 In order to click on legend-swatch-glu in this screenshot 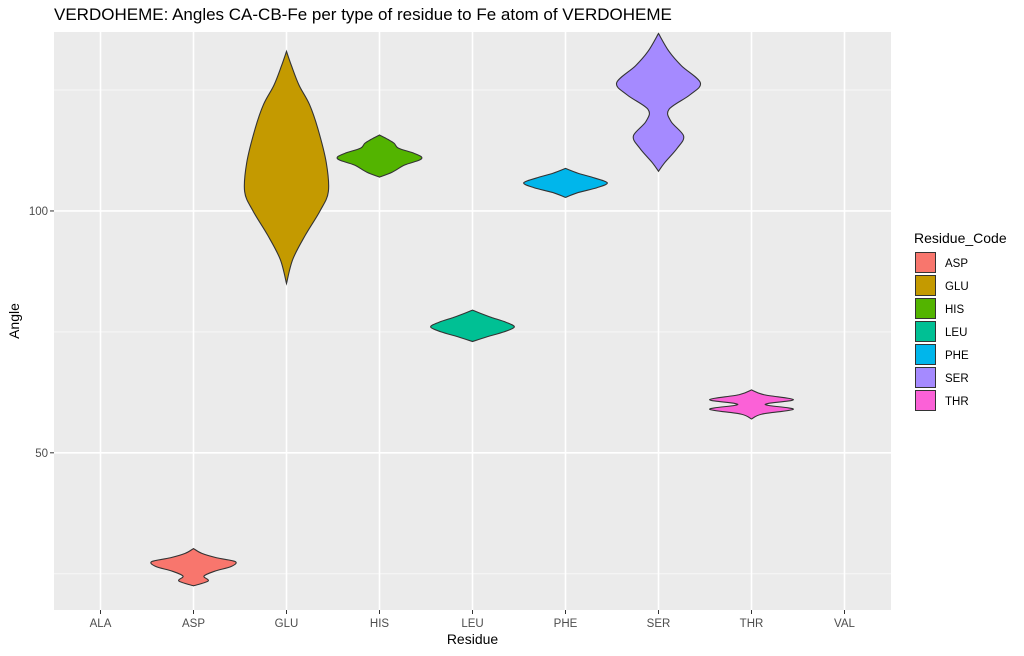, I will do `click(925, 285)`.